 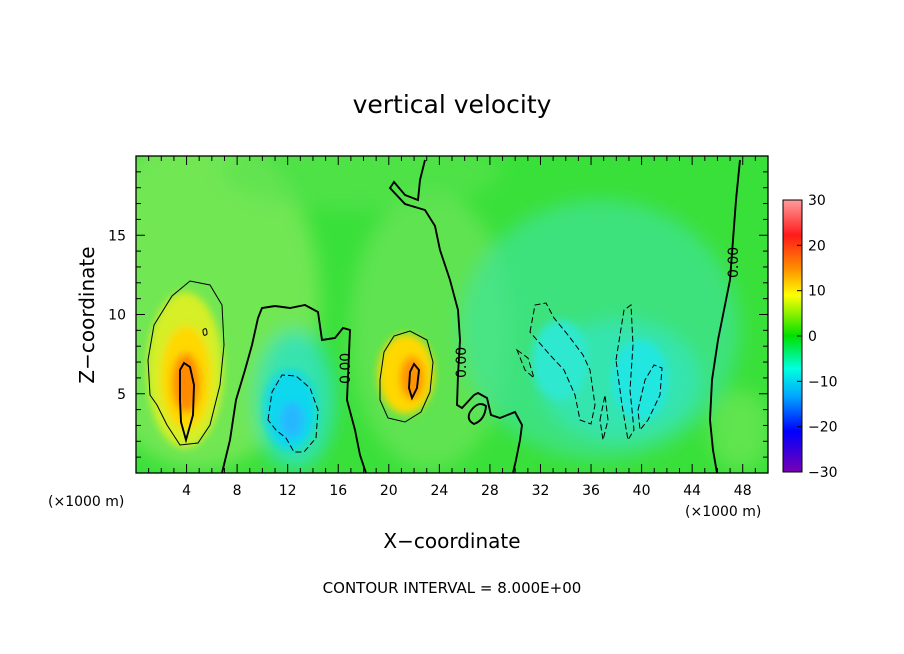 I want to click on y-tick-label: 5, so click(x=121, y=395).